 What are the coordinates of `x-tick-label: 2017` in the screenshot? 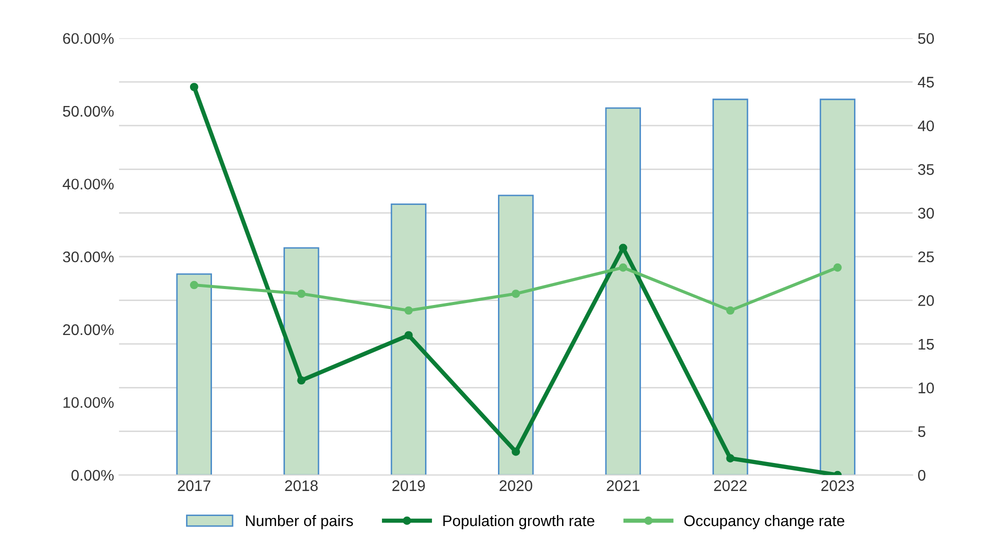 It's located at (194, 486).